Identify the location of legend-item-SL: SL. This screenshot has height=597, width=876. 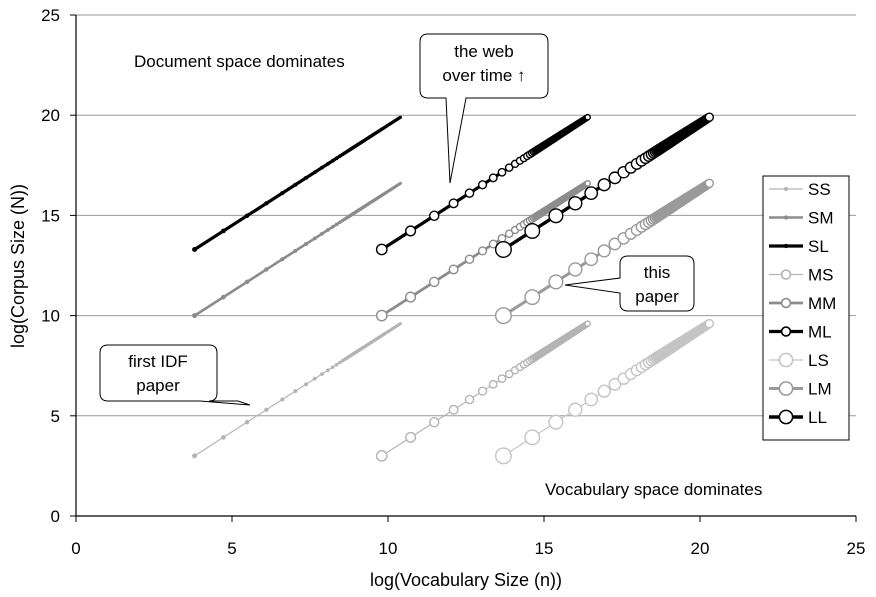
(799, 246).